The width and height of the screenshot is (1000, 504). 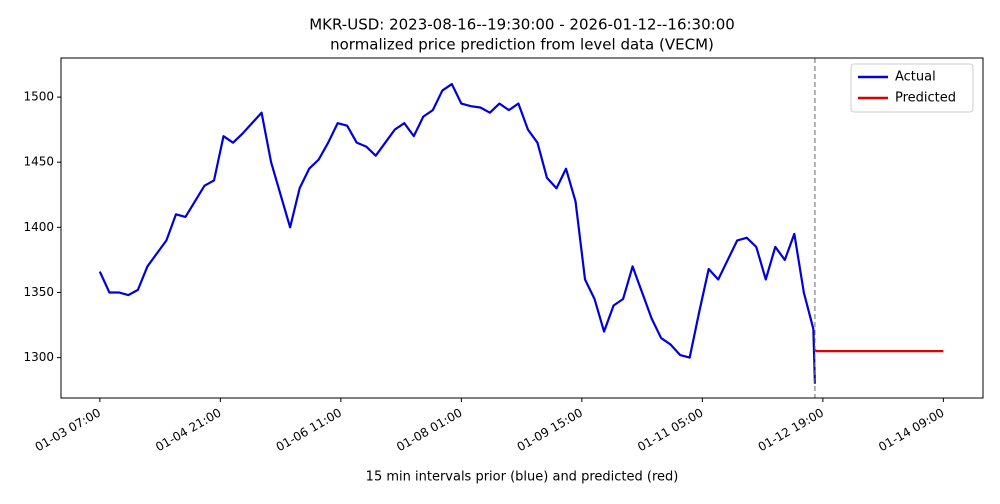 I want to click on legend-label: Predicted, so click(x=925, y=98).